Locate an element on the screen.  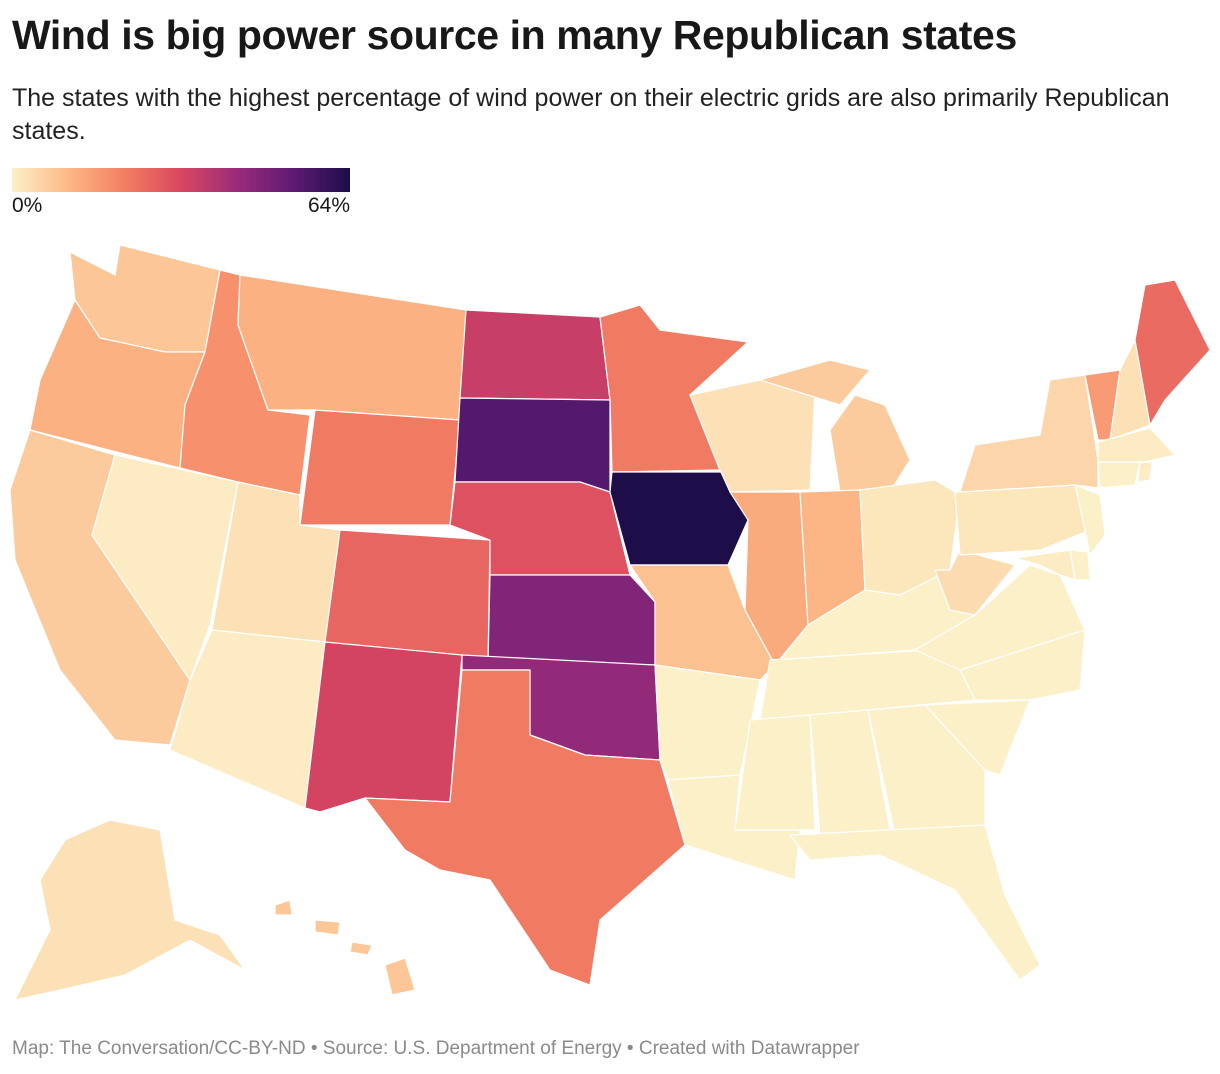
color-legend: 0% 64% is located at coordinates (181, 193).